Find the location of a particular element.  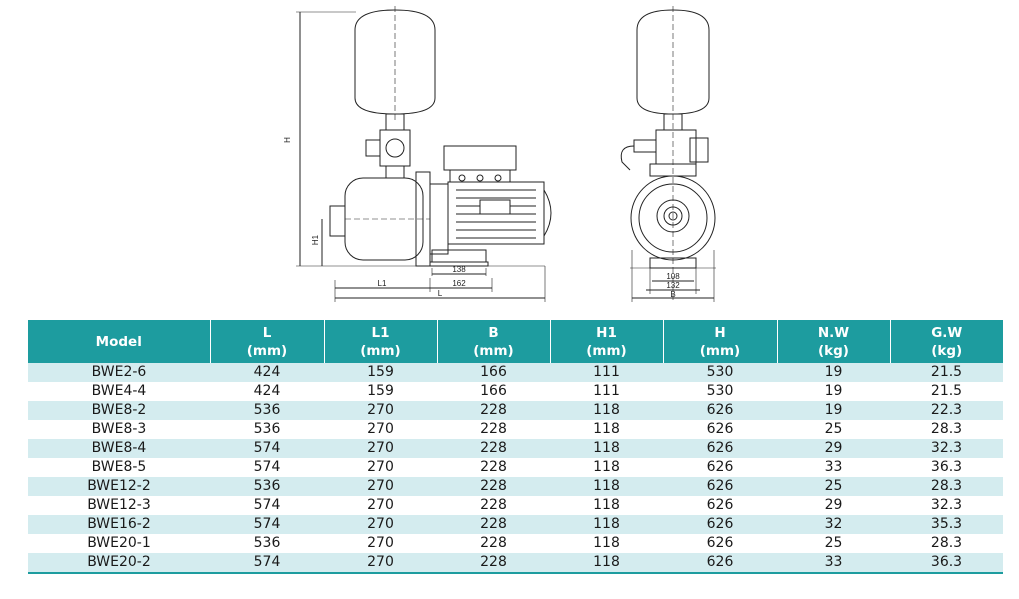

table-row: BWE8-5 574 270 228 118 626 33 36.3 is located at coordinates (515, 467).